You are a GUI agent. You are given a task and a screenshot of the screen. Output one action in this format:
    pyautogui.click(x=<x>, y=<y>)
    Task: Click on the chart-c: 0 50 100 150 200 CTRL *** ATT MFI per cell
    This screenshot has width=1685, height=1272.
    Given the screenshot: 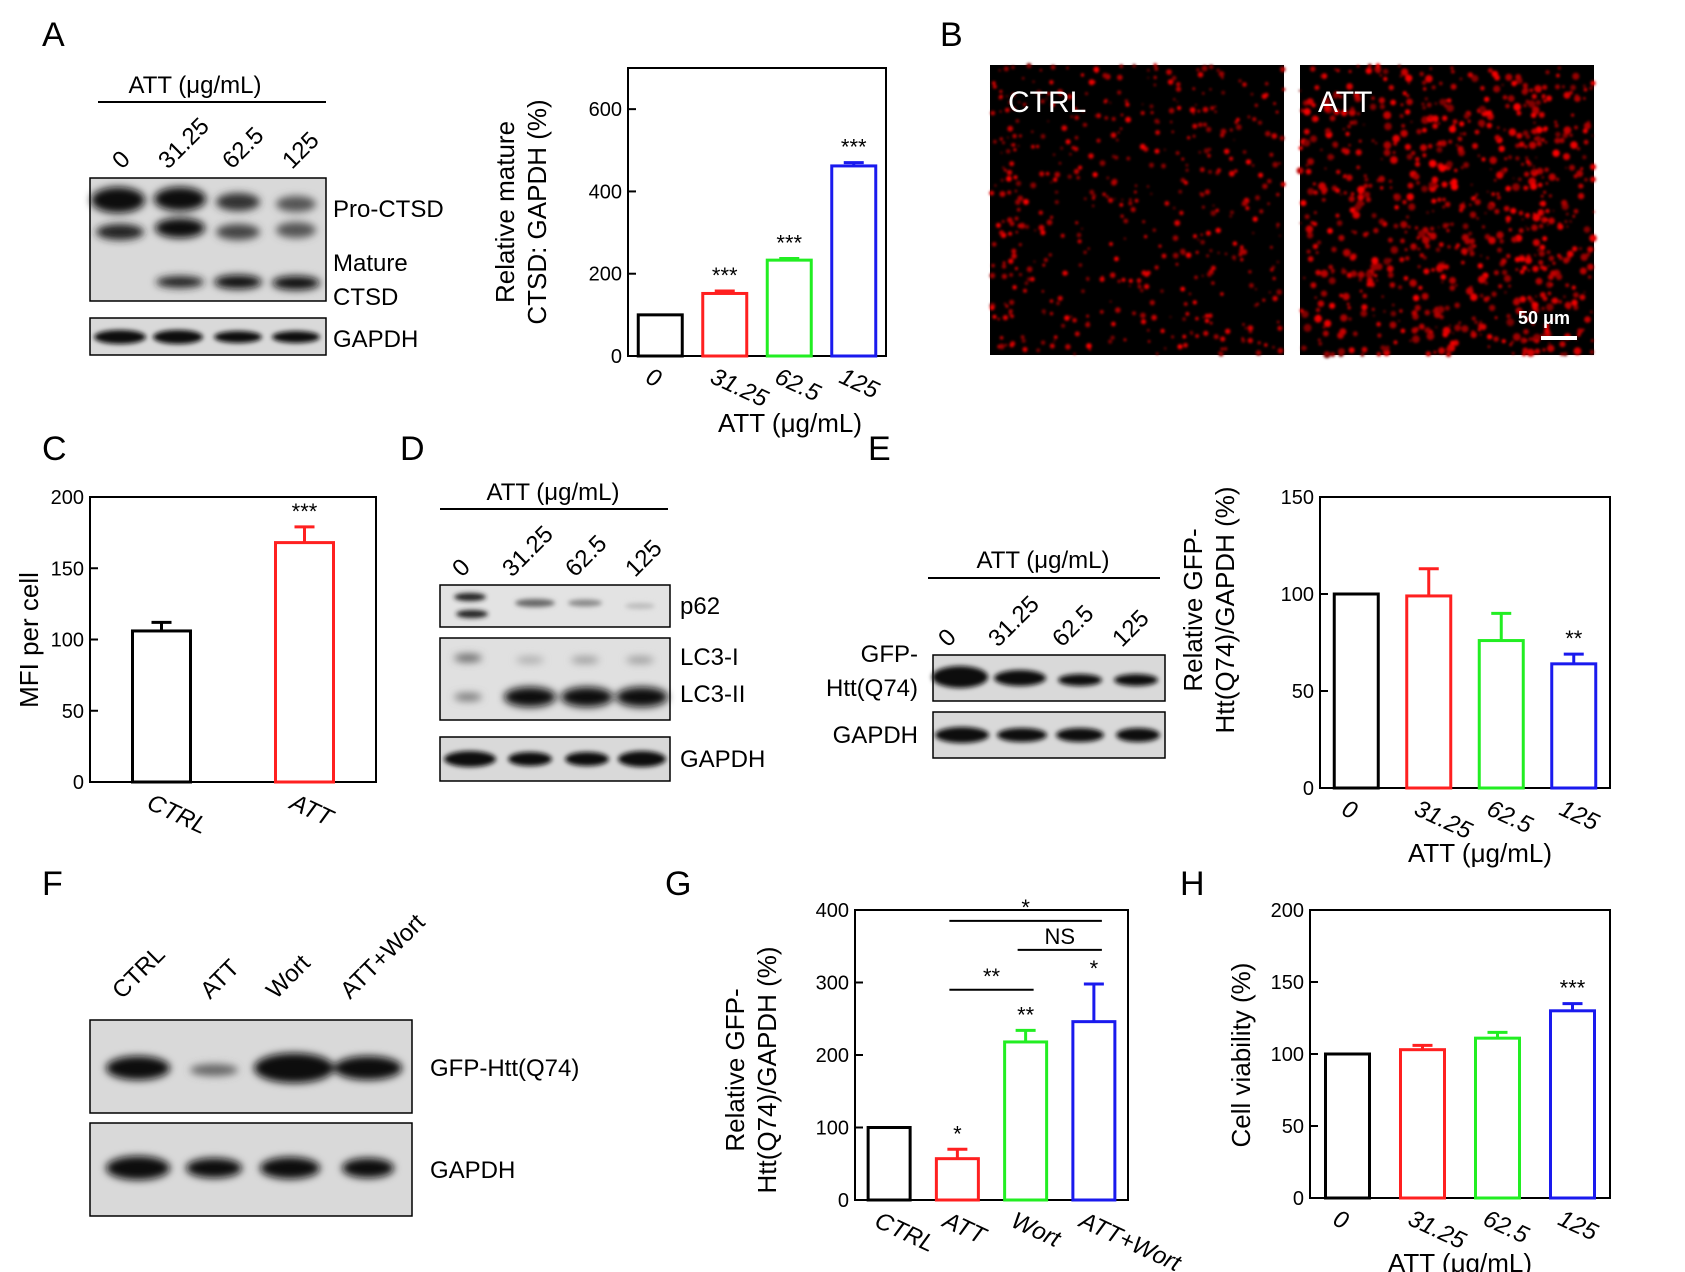 What is the action you would take?
    pyautogui.click(x=195, y=663)
    